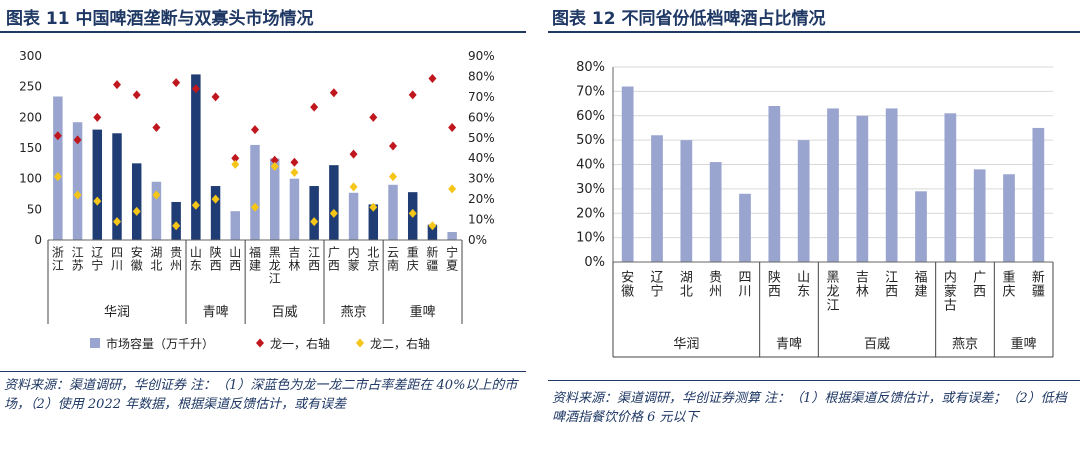  I want to click on x-tick-label: 山西, so click(235, 259).